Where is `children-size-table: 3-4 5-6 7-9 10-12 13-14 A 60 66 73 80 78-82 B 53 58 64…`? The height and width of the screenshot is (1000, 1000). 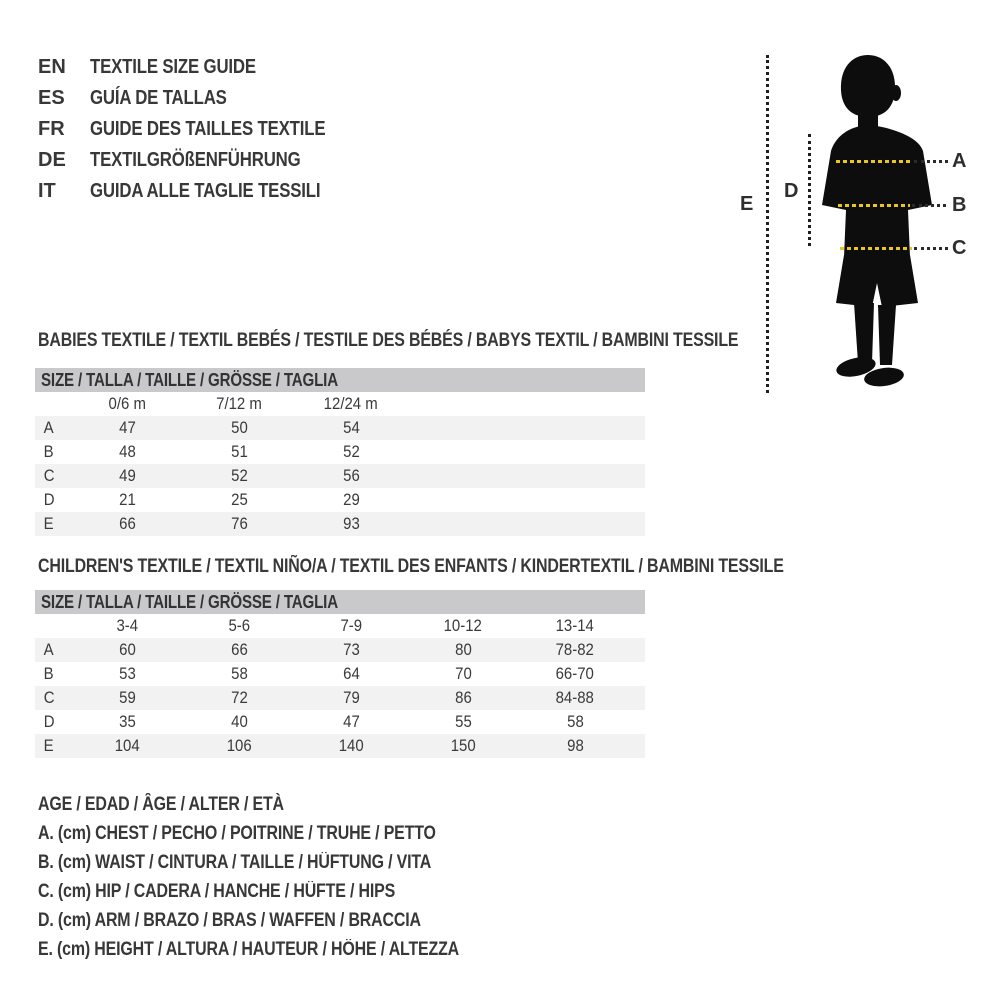
children-size-table: 3-4 5-6 7-9 10-12 13-14 A 60 66 73 80 78-82 B 53 58 64… is located at coordinates (340, 686).